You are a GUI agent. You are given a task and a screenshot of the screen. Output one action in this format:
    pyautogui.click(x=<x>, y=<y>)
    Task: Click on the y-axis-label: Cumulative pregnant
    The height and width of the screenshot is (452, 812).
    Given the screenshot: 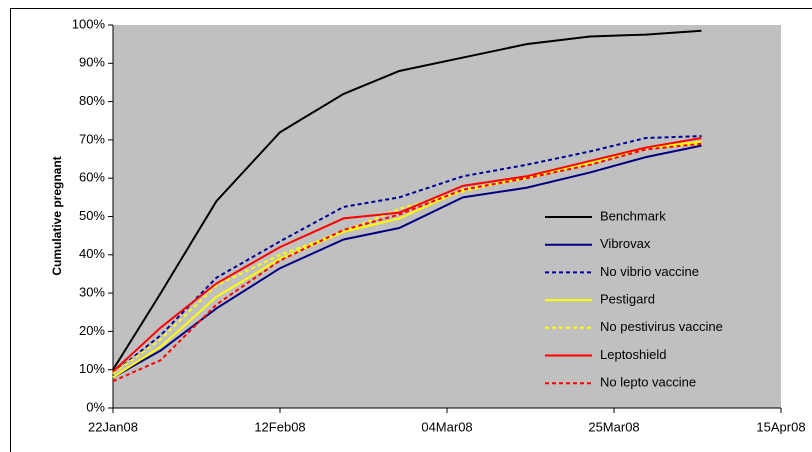 What is the action you would take?
    pyautogui.click(x=57, y=215)
    